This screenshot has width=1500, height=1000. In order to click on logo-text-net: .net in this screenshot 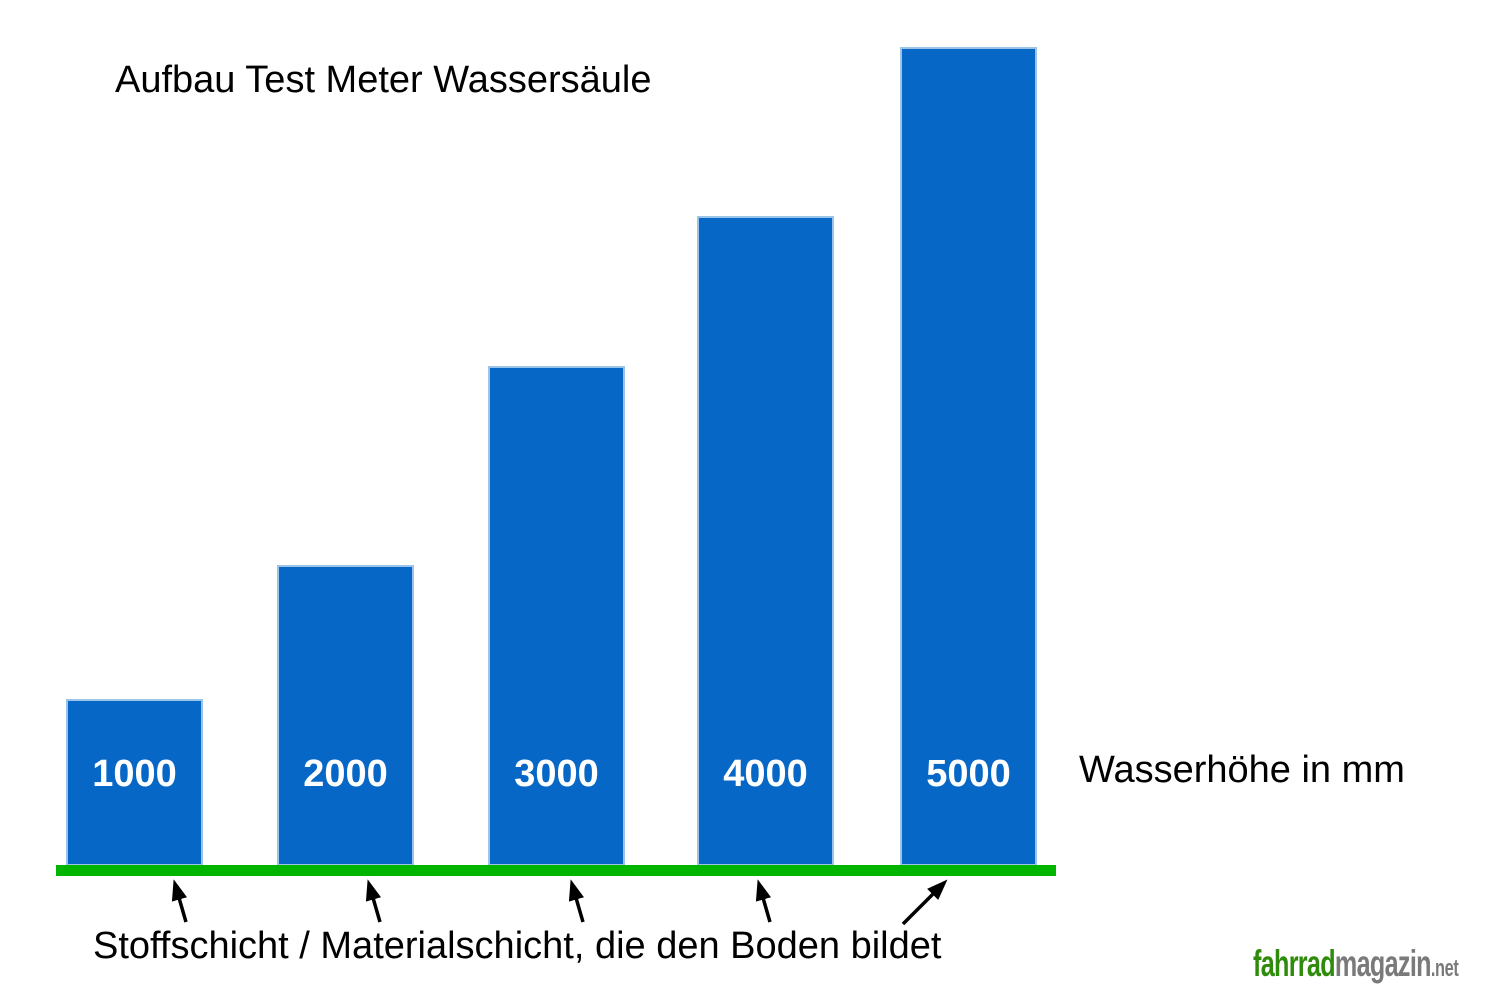, I will do `click(1444, 968)`.